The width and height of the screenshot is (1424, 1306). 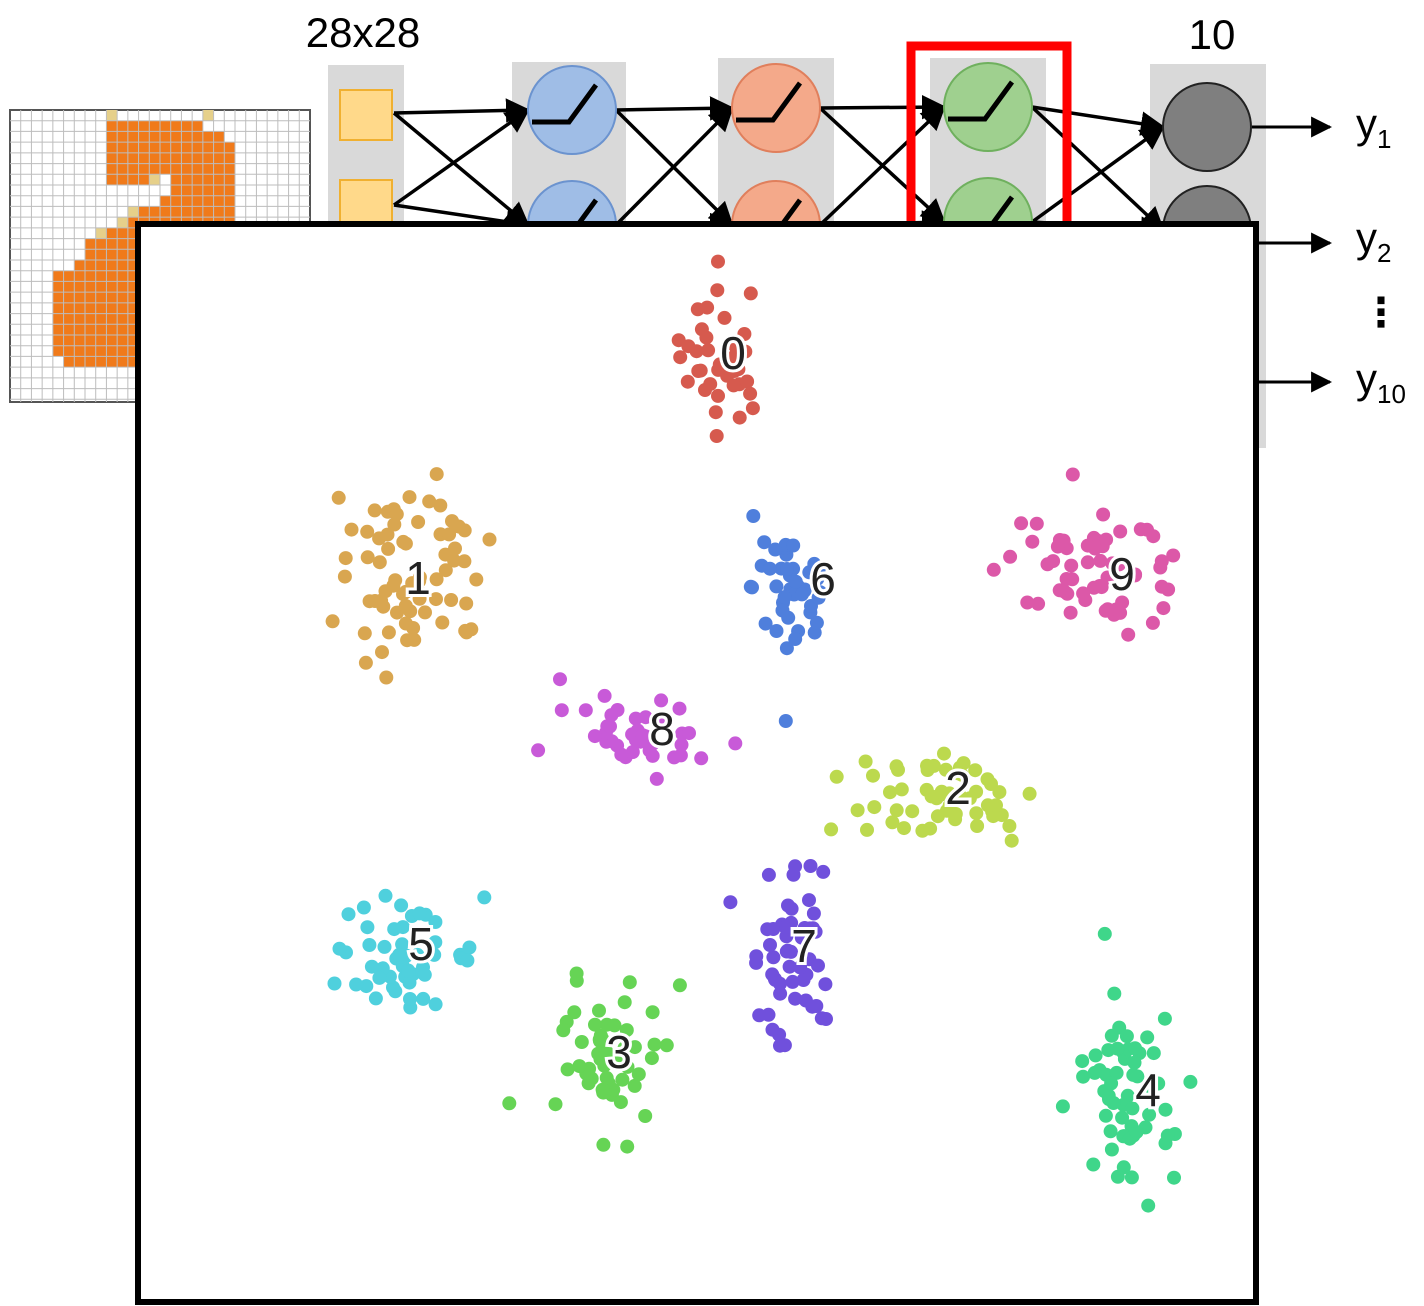 I want to click on cluster-label: 2, so click(x=958, y=788).